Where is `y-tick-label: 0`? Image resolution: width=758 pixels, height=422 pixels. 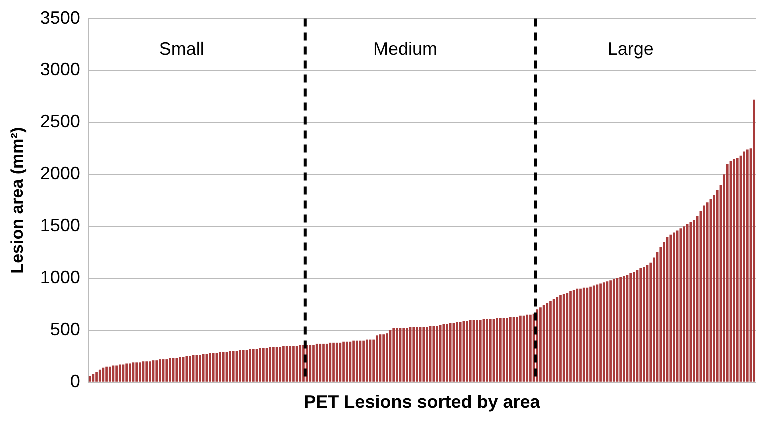 y-tick-label: 0 is located at coordinates (75, 381).